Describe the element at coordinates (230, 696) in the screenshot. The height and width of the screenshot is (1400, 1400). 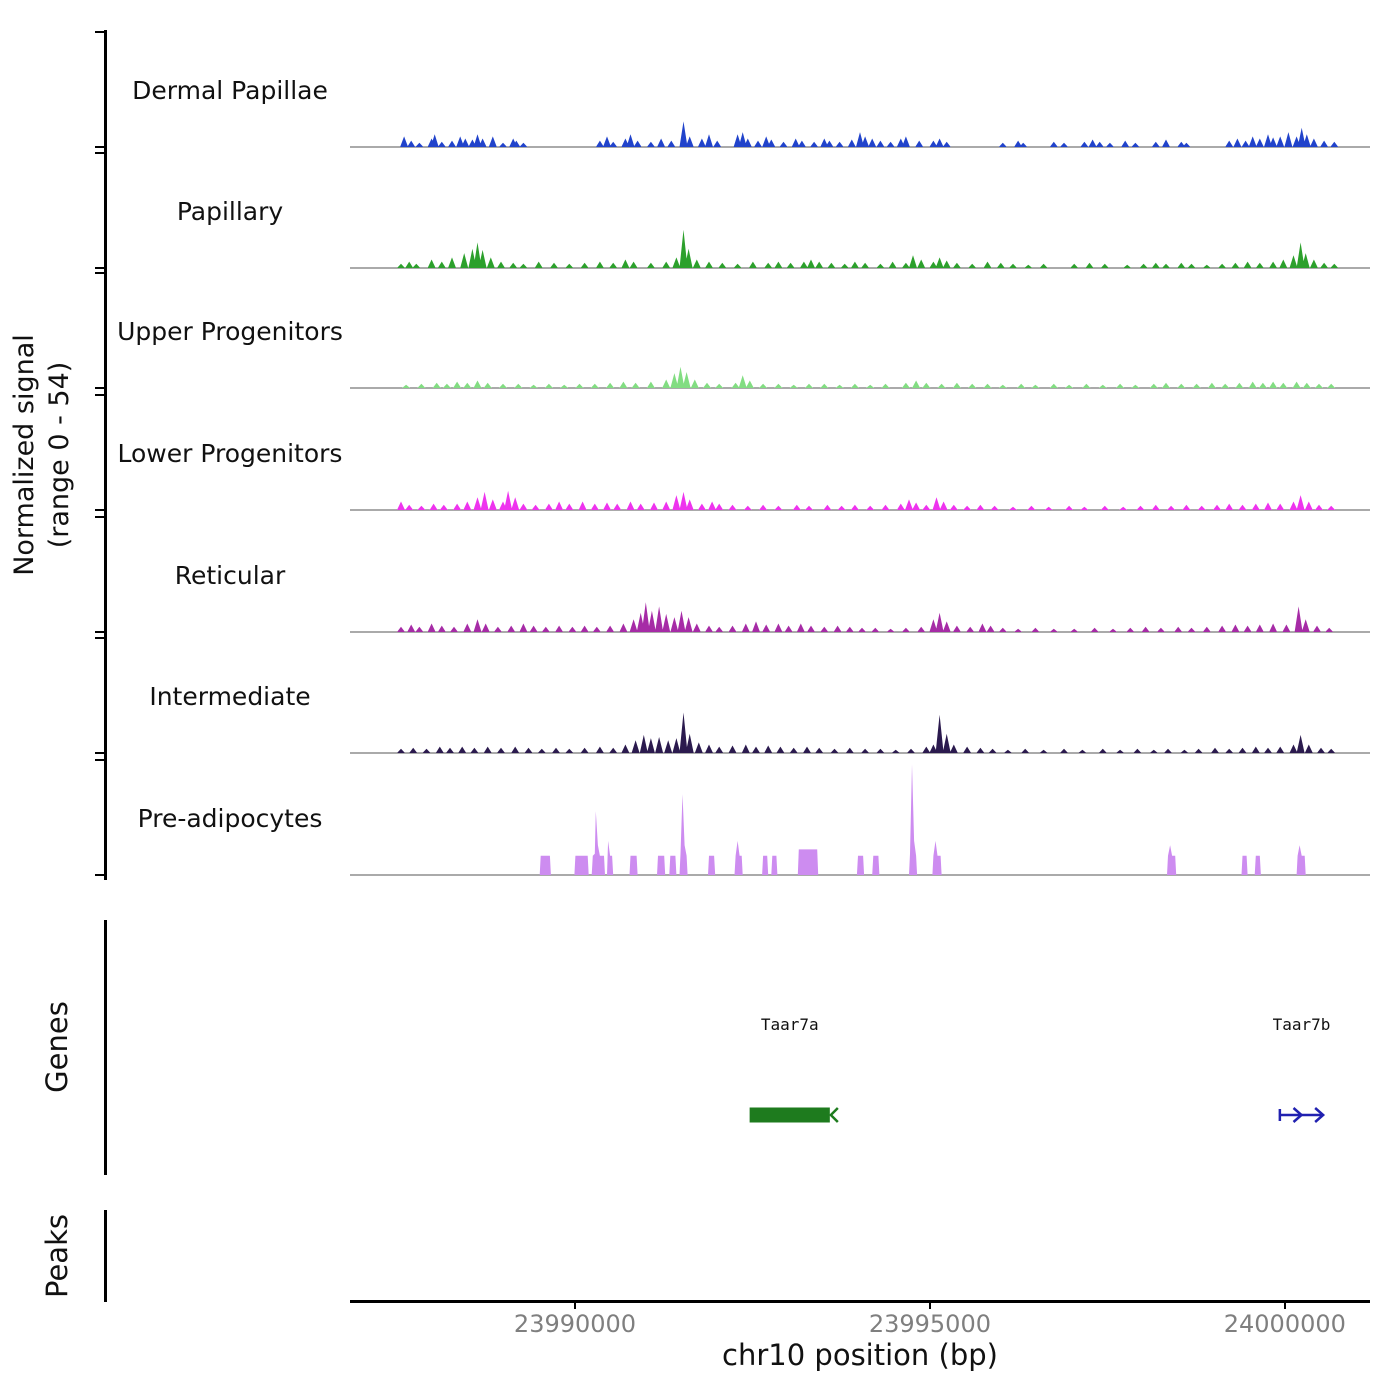
I see `track-label-intermediate: Intermediate` at that location.